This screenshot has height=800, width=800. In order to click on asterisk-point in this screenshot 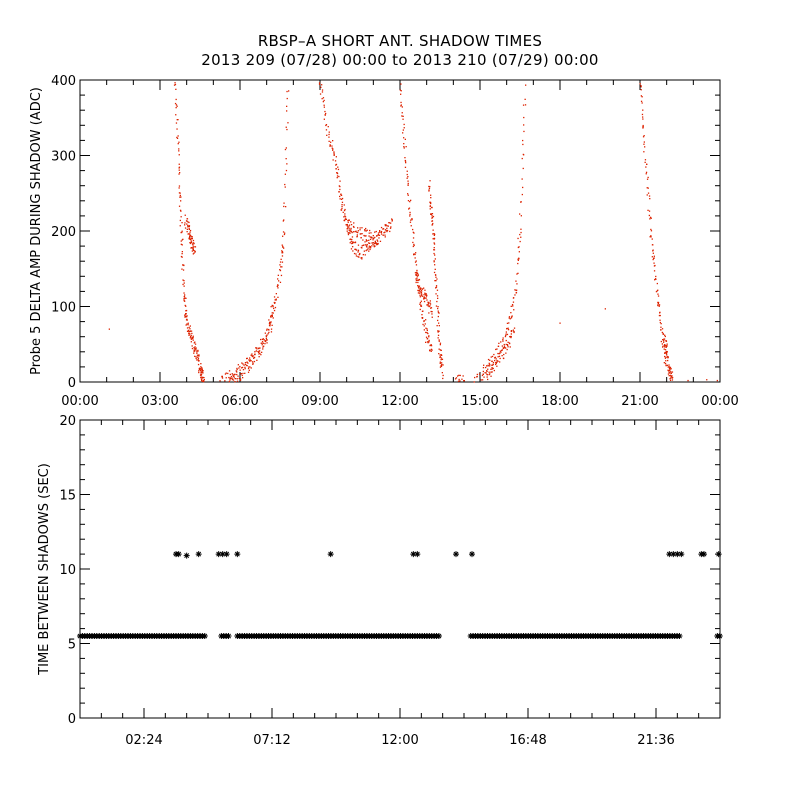, I will do `click(330, 554)`.